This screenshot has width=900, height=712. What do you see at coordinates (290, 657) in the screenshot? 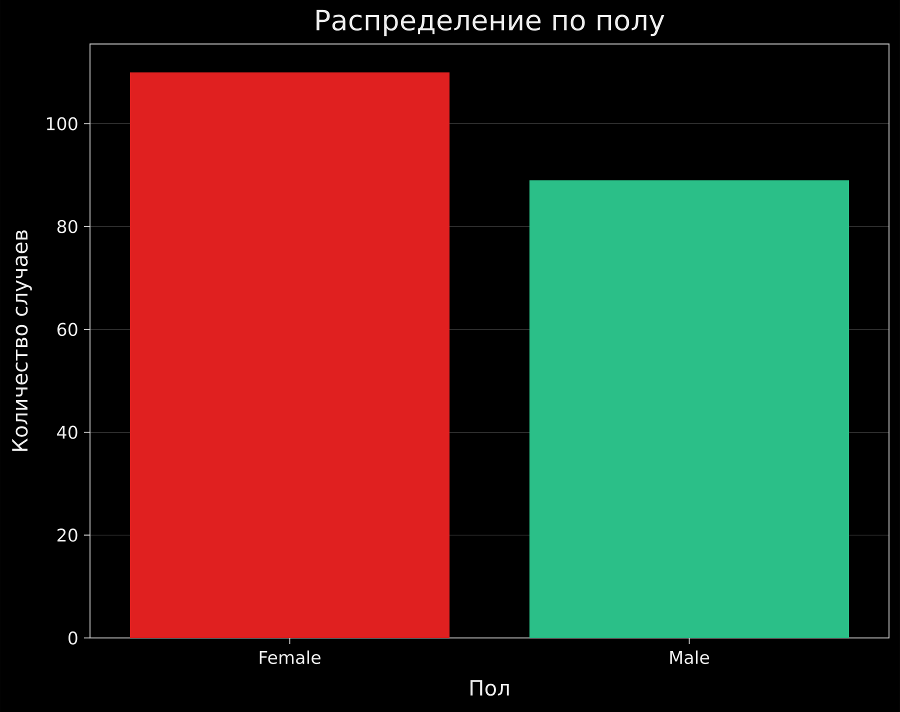
I see `x-tick-label: Female` at bounding box center [290, 657].